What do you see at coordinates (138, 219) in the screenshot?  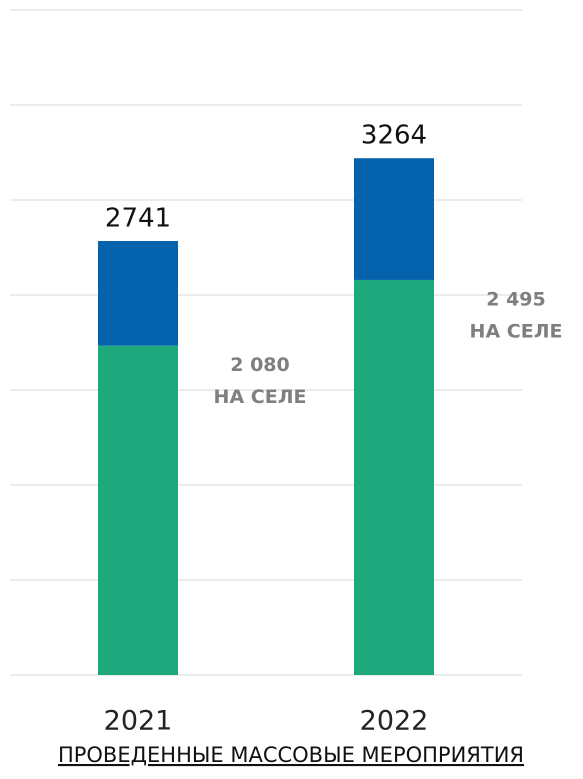 I see `total-label: 2741` at bounding box center [138, 219].